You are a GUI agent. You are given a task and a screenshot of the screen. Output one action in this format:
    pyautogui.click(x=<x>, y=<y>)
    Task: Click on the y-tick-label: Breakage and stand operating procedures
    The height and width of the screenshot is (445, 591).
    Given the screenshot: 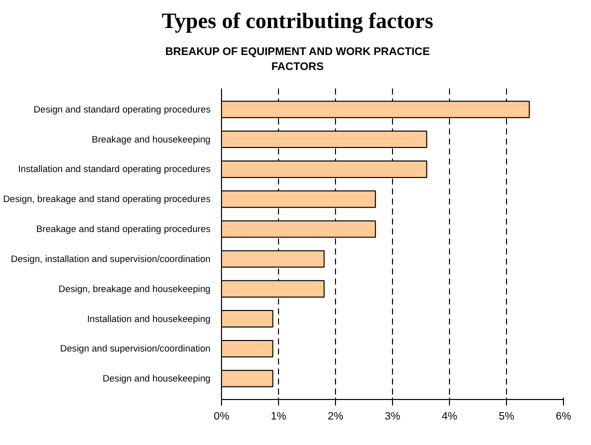 What is the action you would take?
    pyautogui.click(x=123, y=229)
    